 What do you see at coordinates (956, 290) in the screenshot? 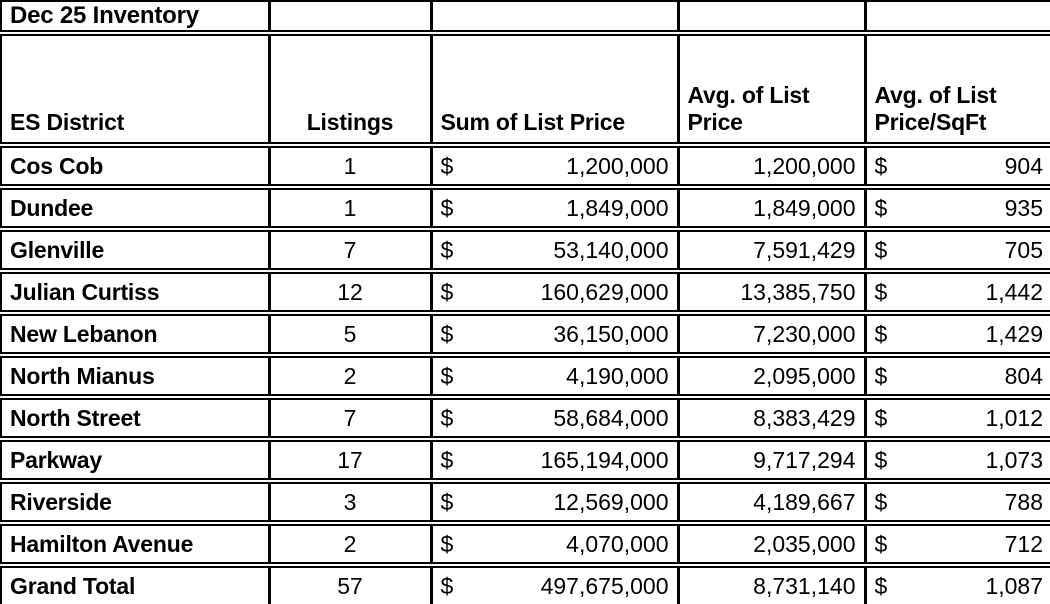
I see `cell-avg-price-sqft: $1,442` at bounding box center [956, 290].